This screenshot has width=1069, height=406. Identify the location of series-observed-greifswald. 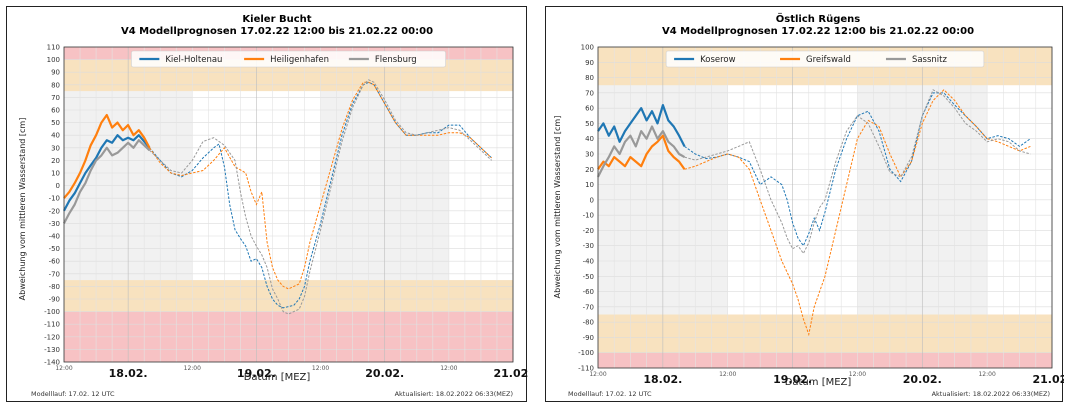
(641, 152).